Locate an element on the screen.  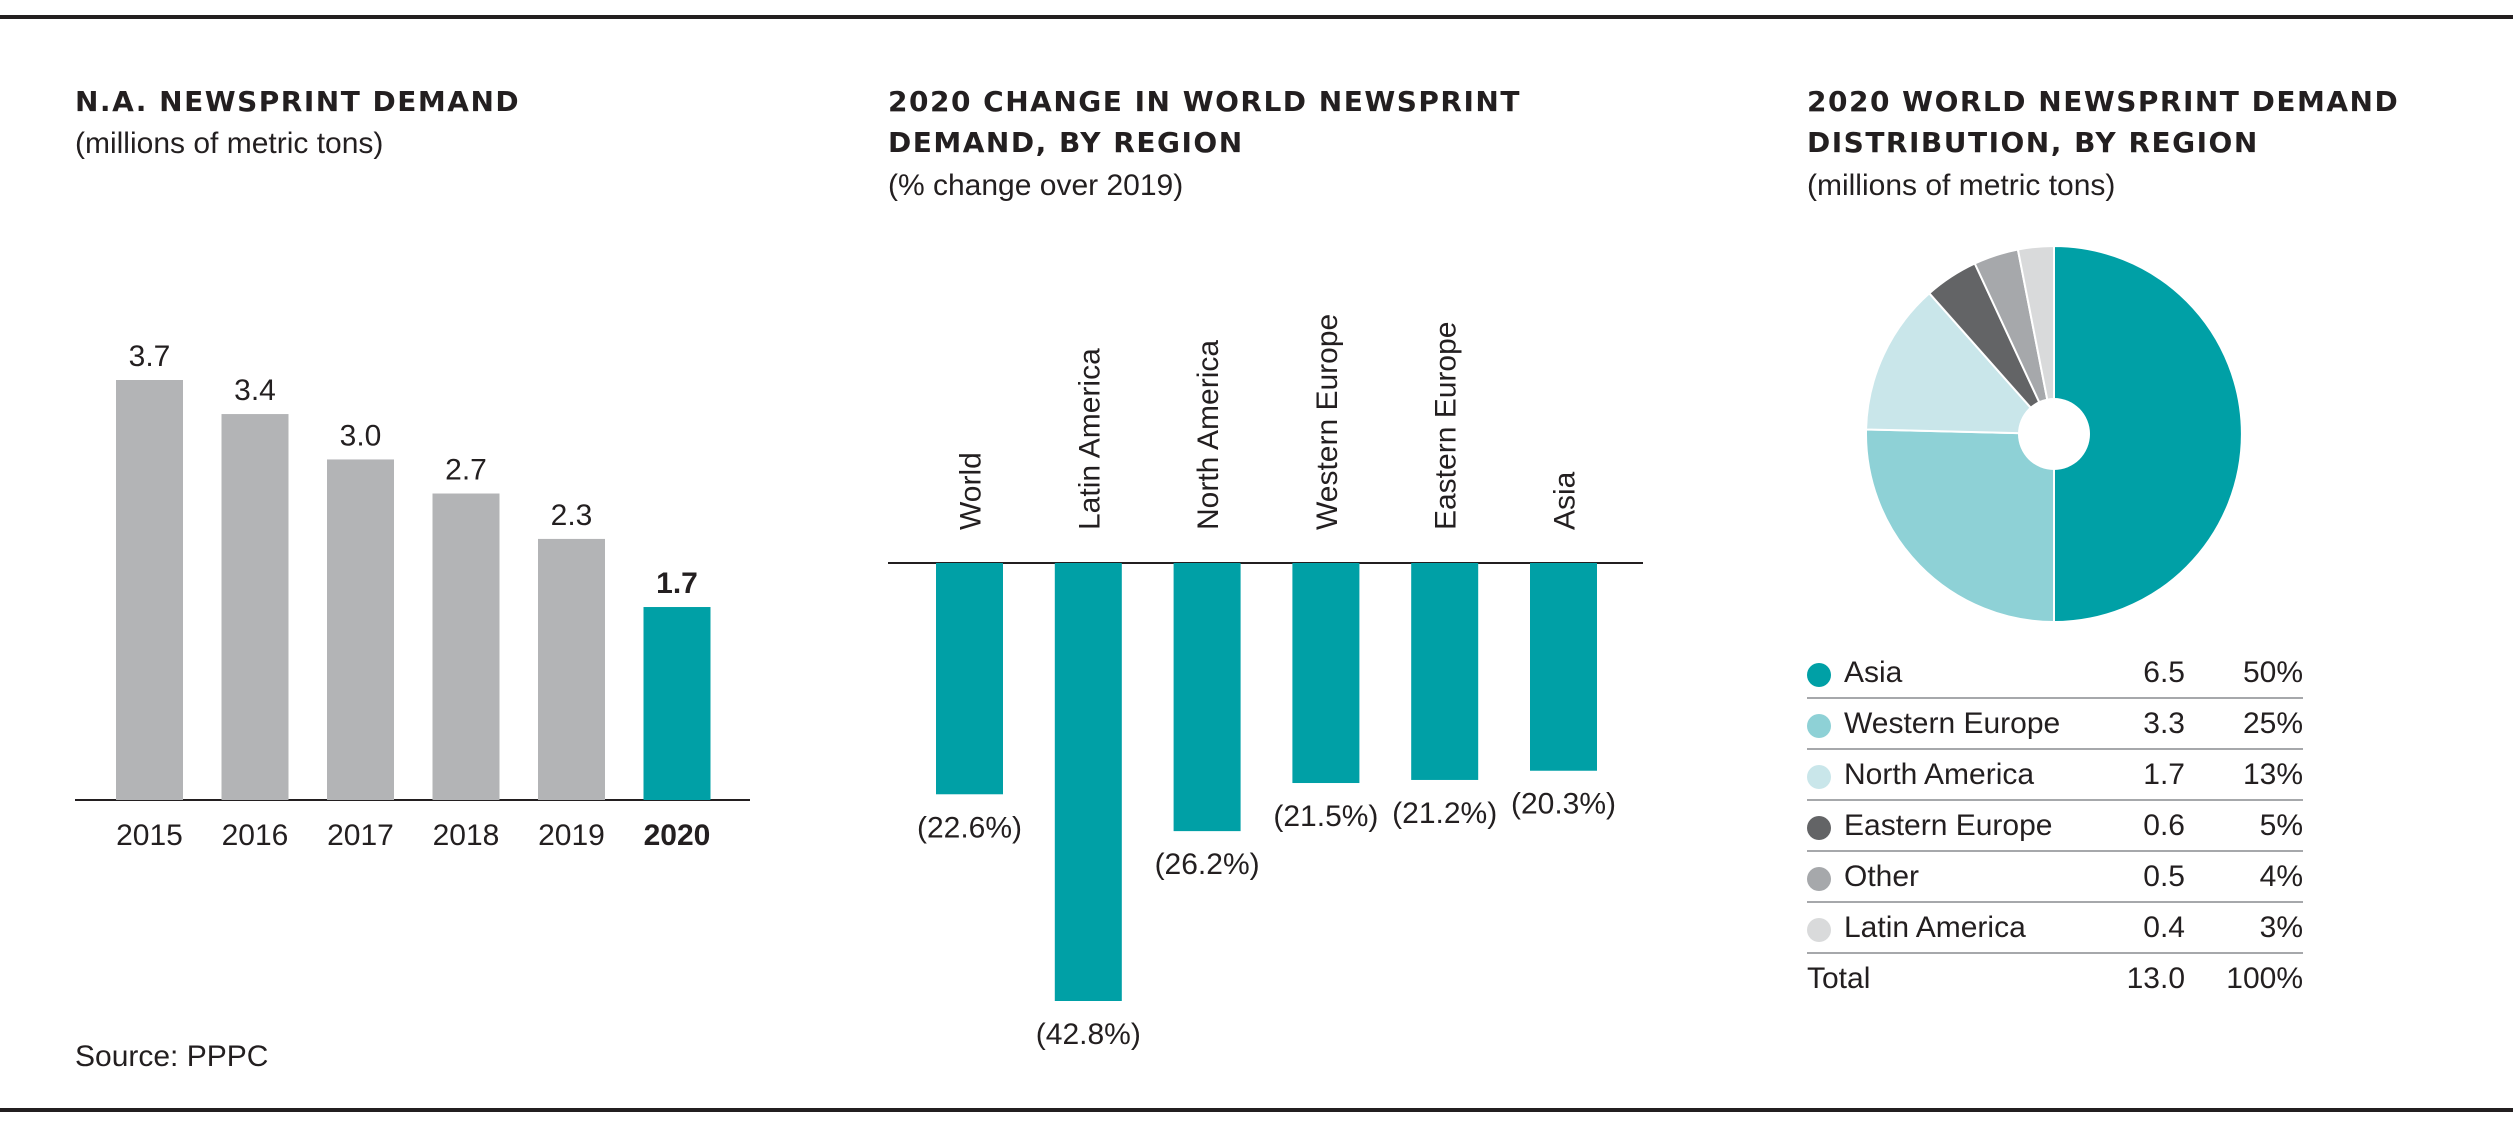
legend-row-western-europe: Western Europe 3.3 25% is located at coordinates (2055, 724).